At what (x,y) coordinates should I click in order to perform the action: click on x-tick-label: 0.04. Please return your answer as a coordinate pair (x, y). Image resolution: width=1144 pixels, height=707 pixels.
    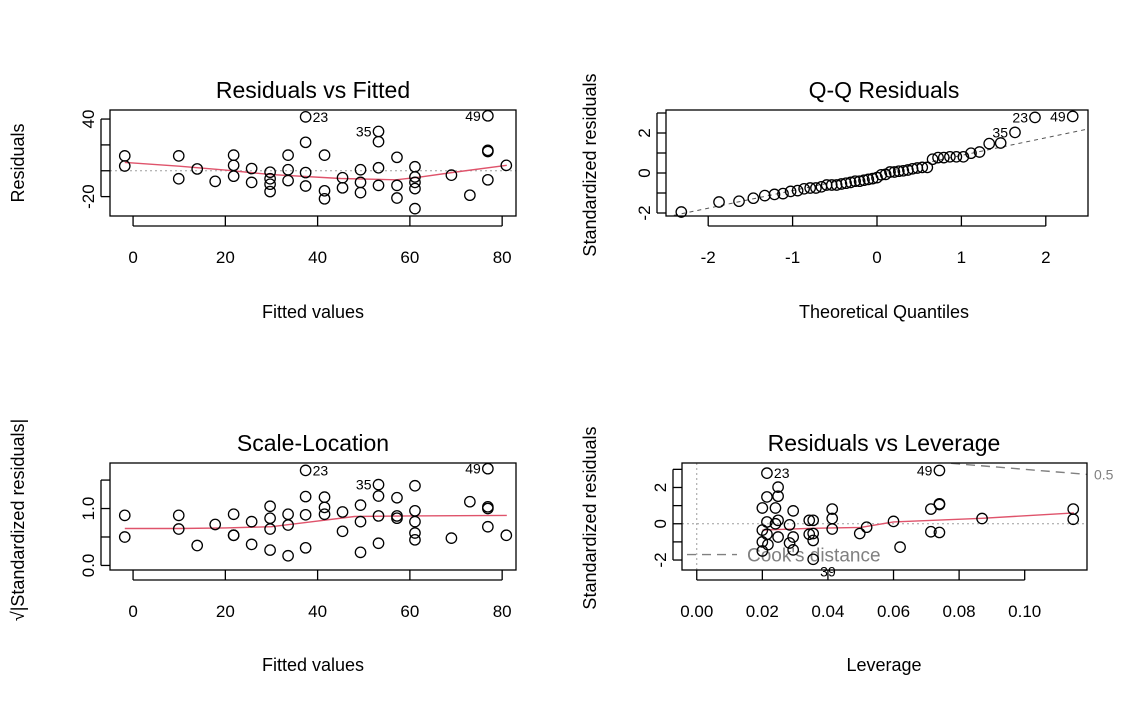
    Looking at the image, I should click on (827, 611).